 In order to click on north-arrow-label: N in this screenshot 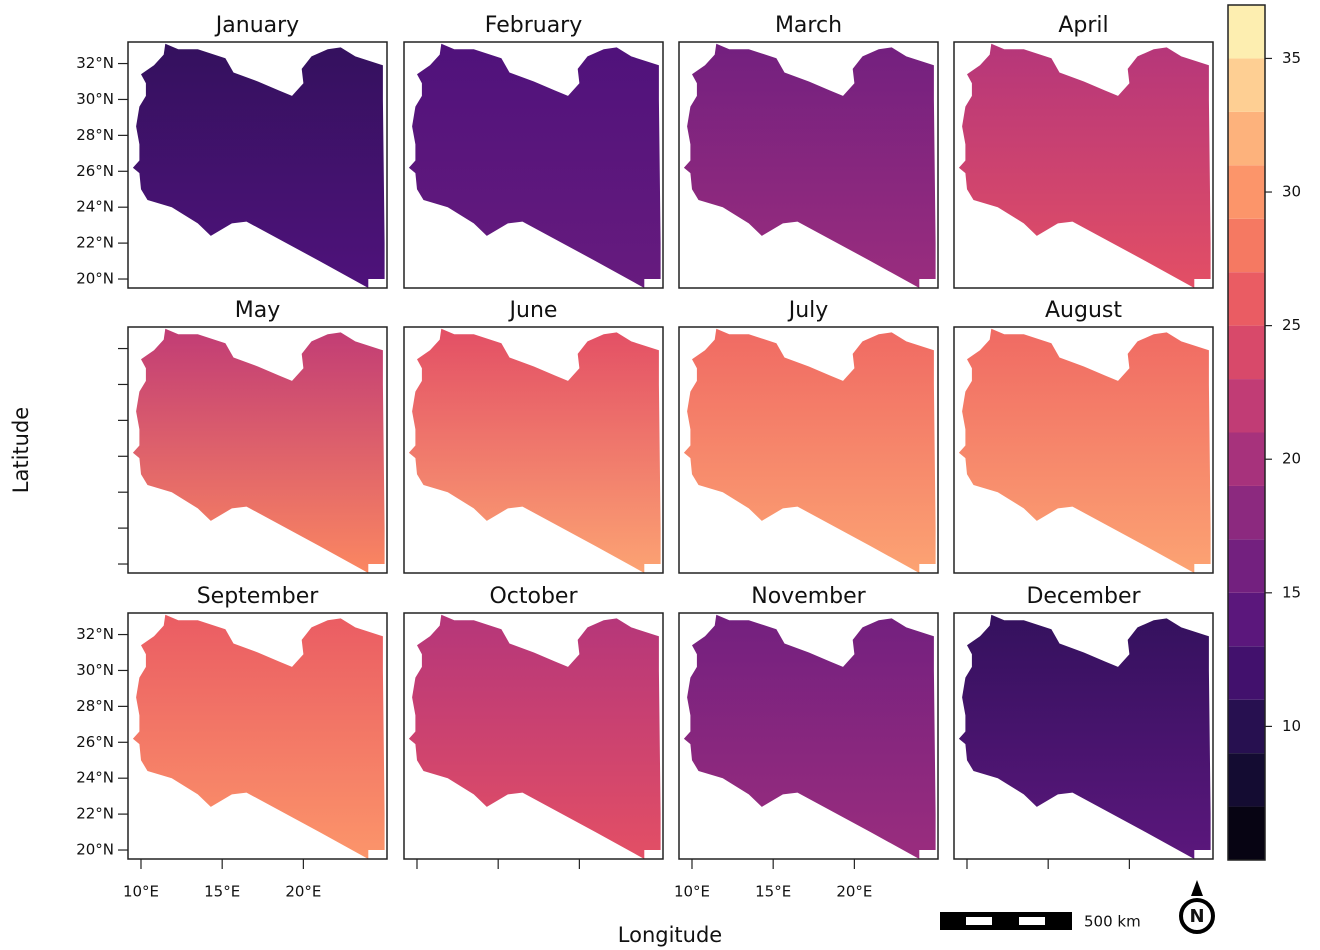, I will do `click(1196, 916)`.